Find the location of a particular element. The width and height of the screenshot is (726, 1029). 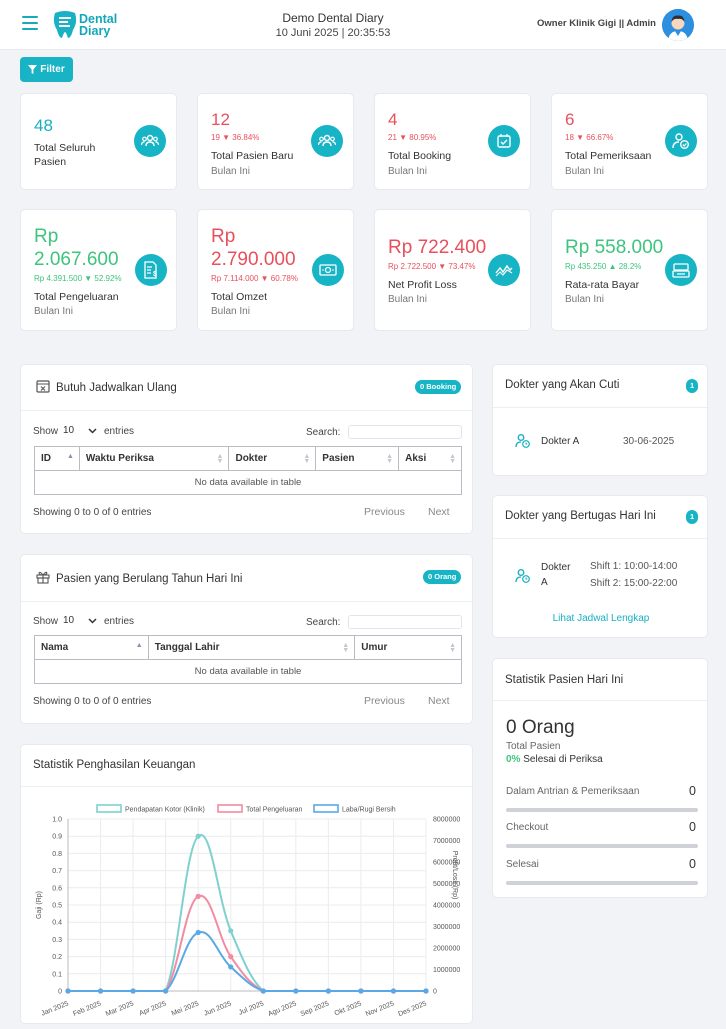

filter-icon is located at coordinates (33, 69).